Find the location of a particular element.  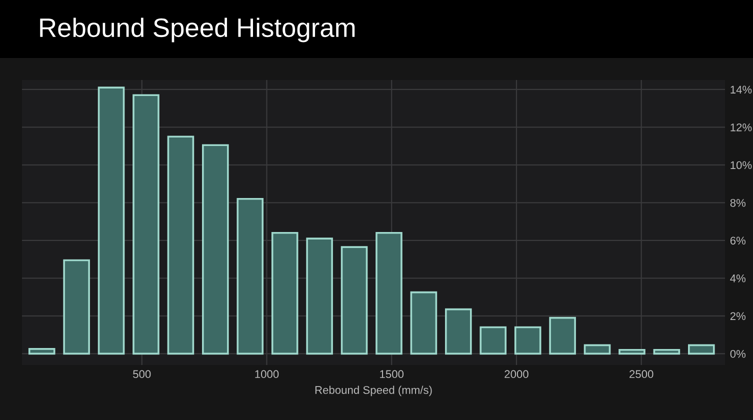

y-tick-label: 8% is located at coordinates (738, 202).